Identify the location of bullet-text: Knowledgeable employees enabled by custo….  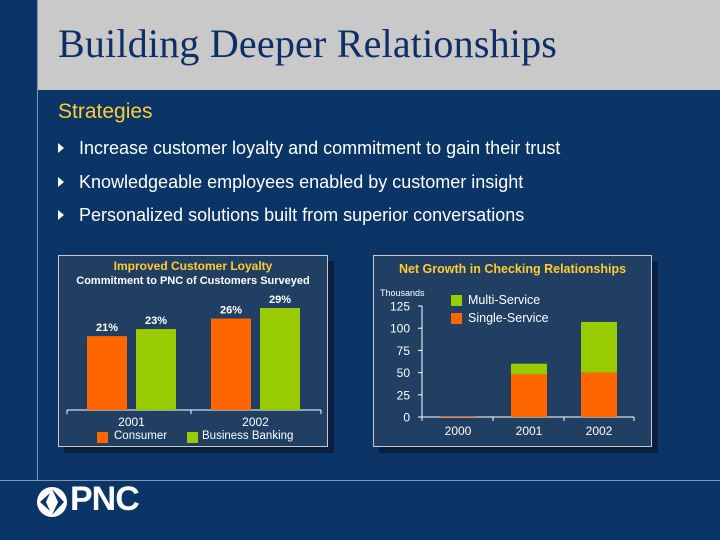
(301, 181).